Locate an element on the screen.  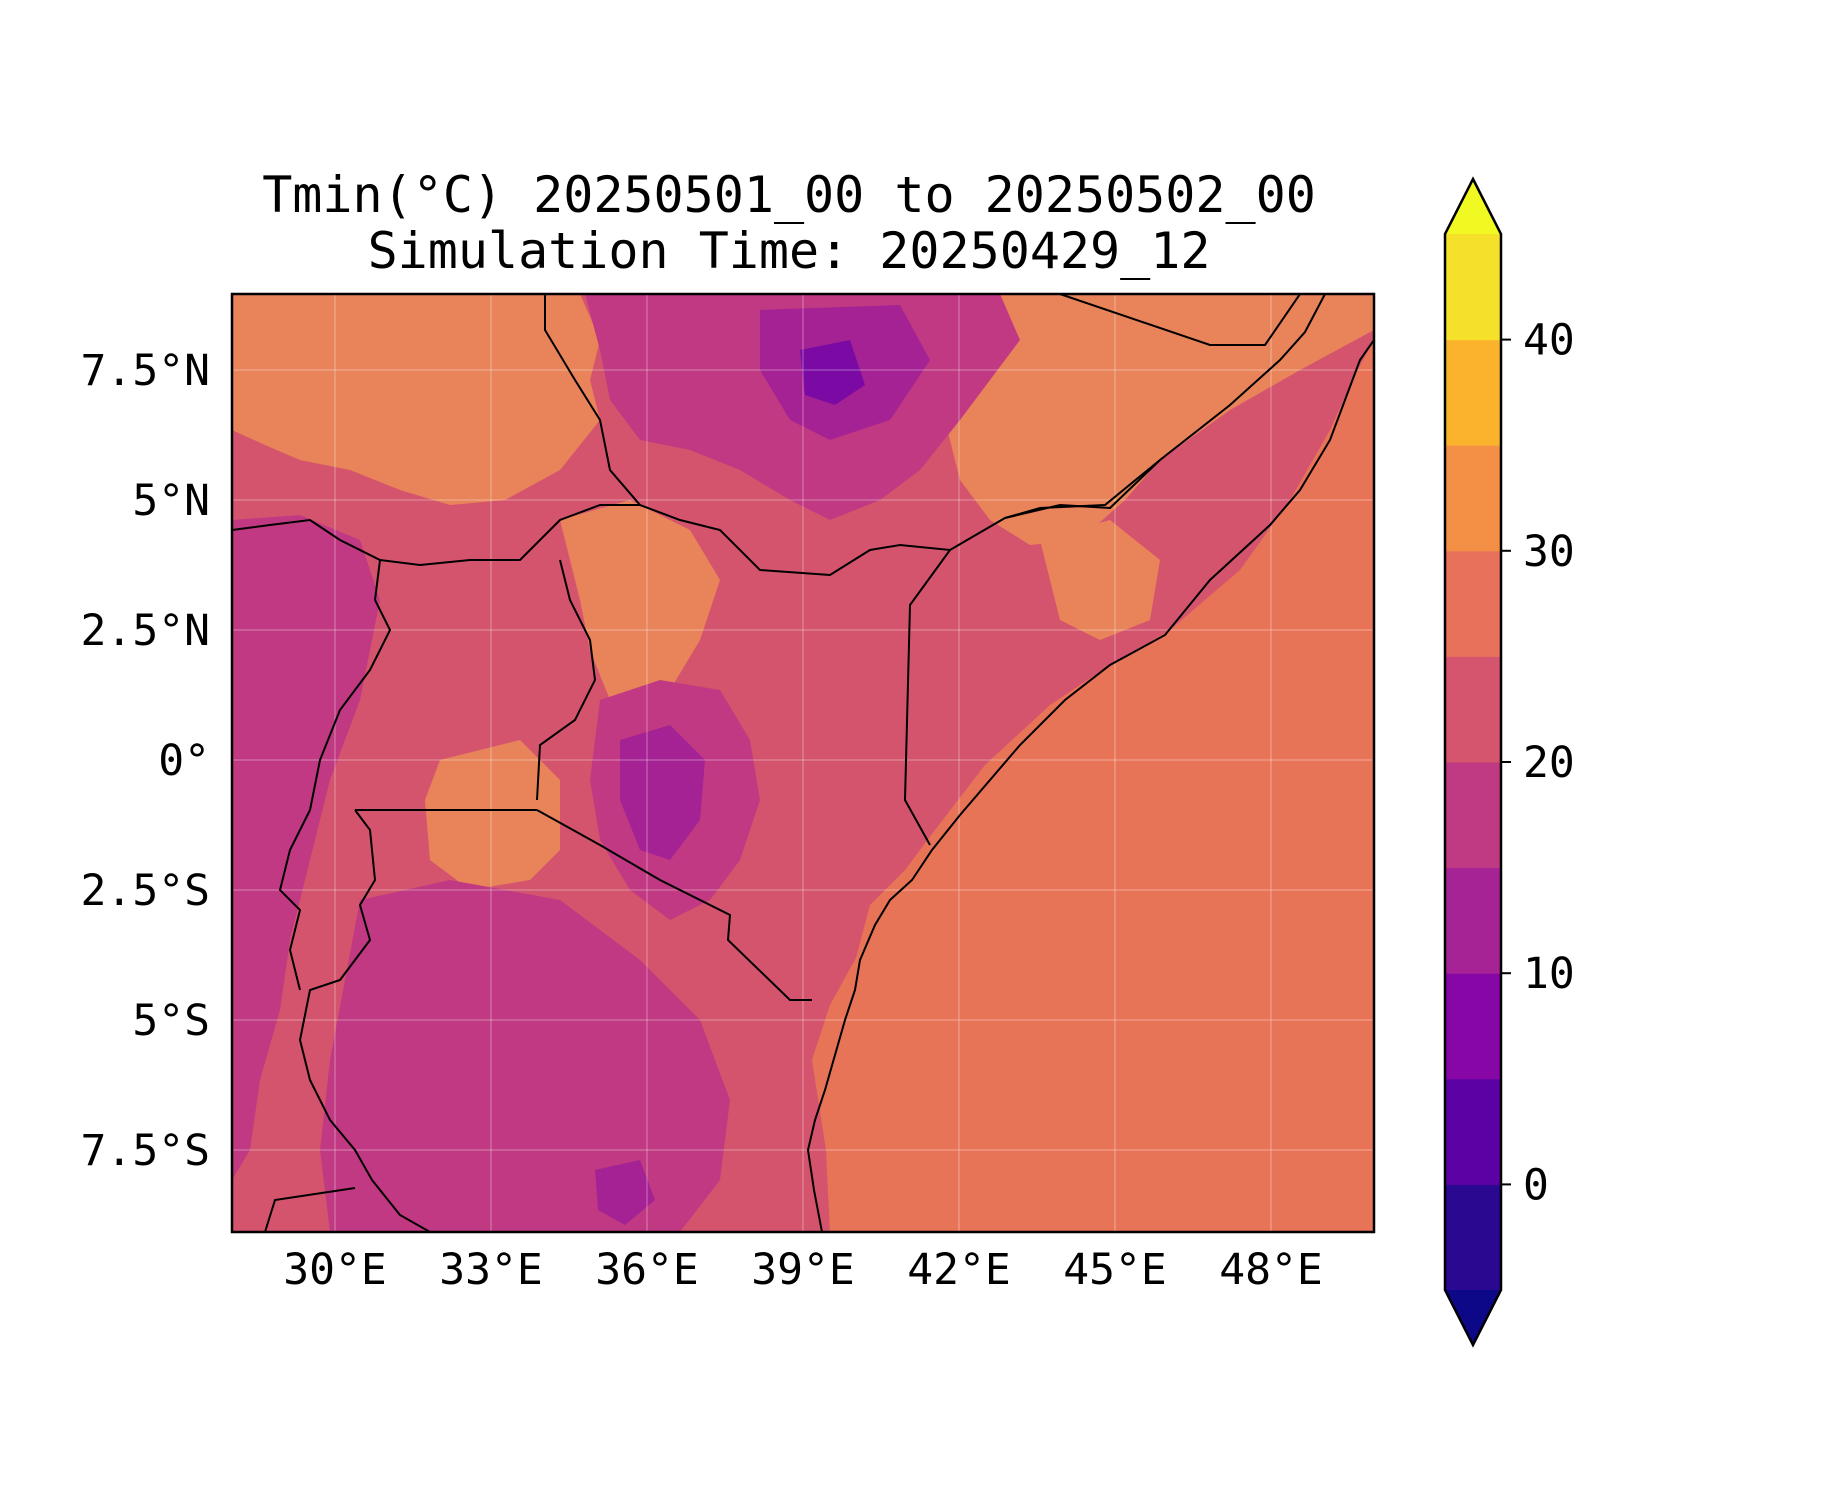
border-ethiopia-somalia-north is located at coordinates (1180, 320).